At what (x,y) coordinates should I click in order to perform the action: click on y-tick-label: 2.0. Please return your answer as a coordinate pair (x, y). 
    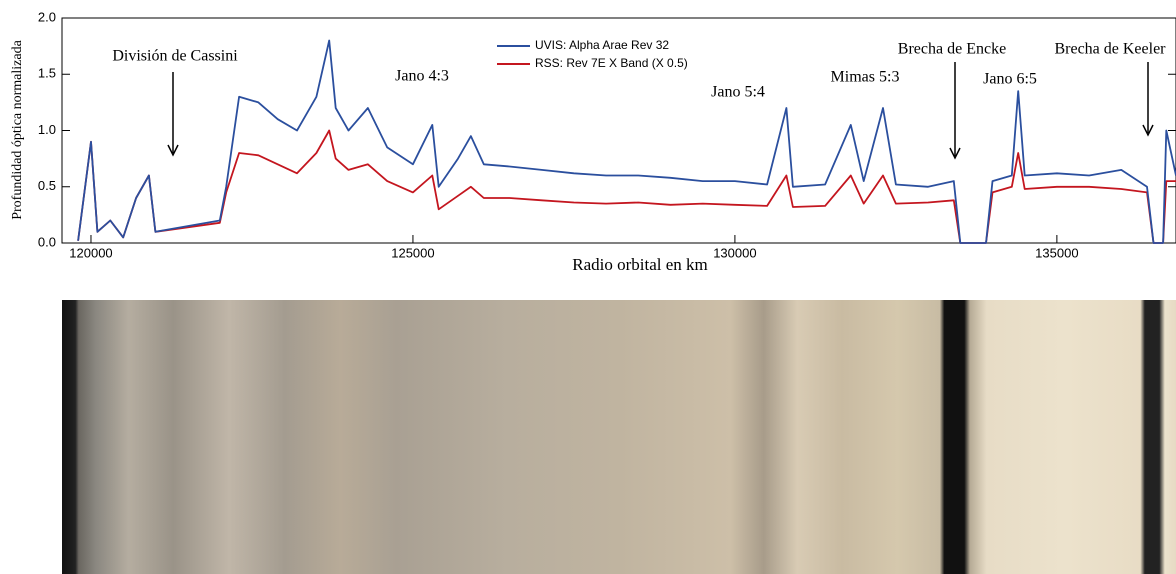
    Looking at the image, I should click on (47, 16).